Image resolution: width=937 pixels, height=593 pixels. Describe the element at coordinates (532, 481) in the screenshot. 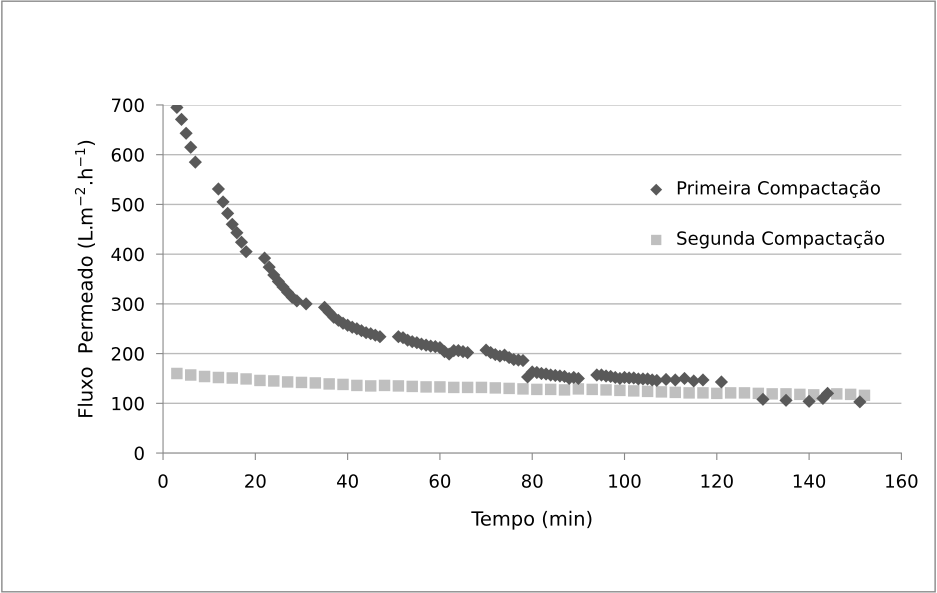

I see `x-tick-label: 80` at that location.